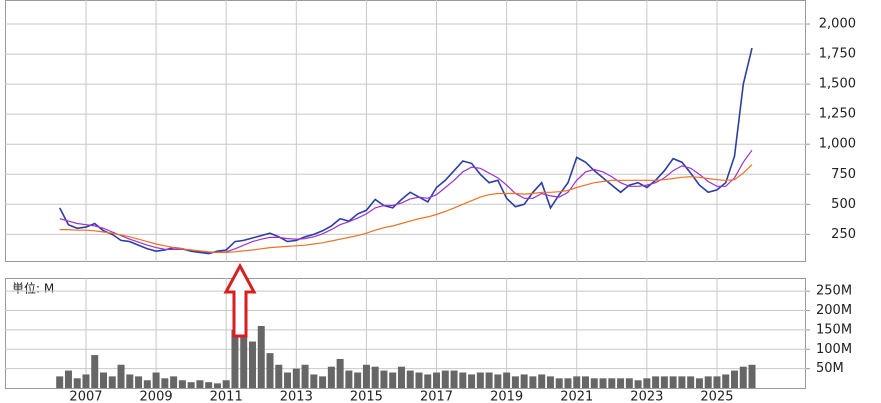 Image resolution: width=881 pixels, height=403 pixels. I want to click on unit-label: 単位: M, so click(33, 288).